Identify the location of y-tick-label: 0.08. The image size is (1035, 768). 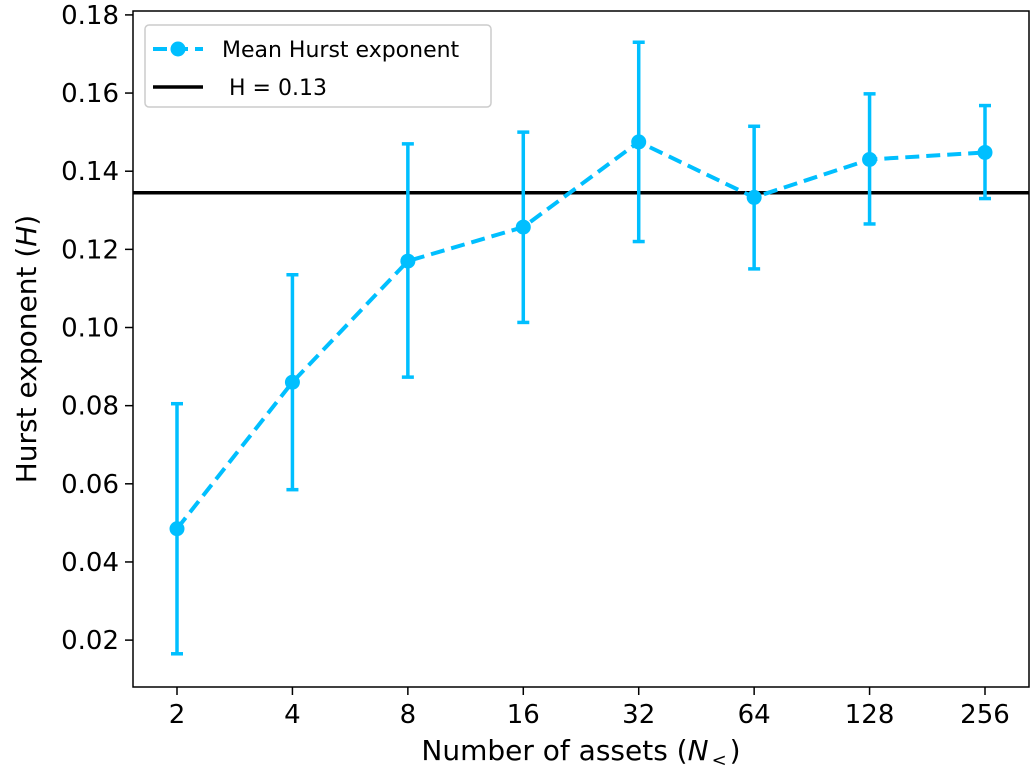
(90, 407).